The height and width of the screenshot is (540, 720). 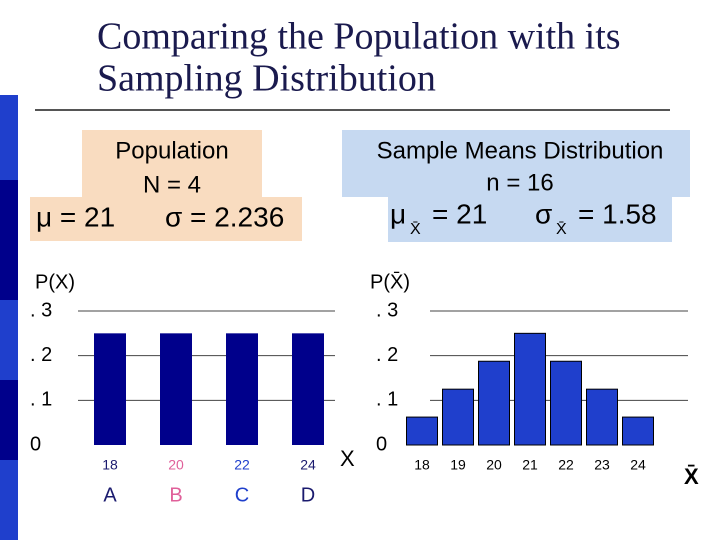 What do you see at coordinates (602, 465) in the screenshot?
I see `x-tick-label: 23` at bounding box center [602, 465].